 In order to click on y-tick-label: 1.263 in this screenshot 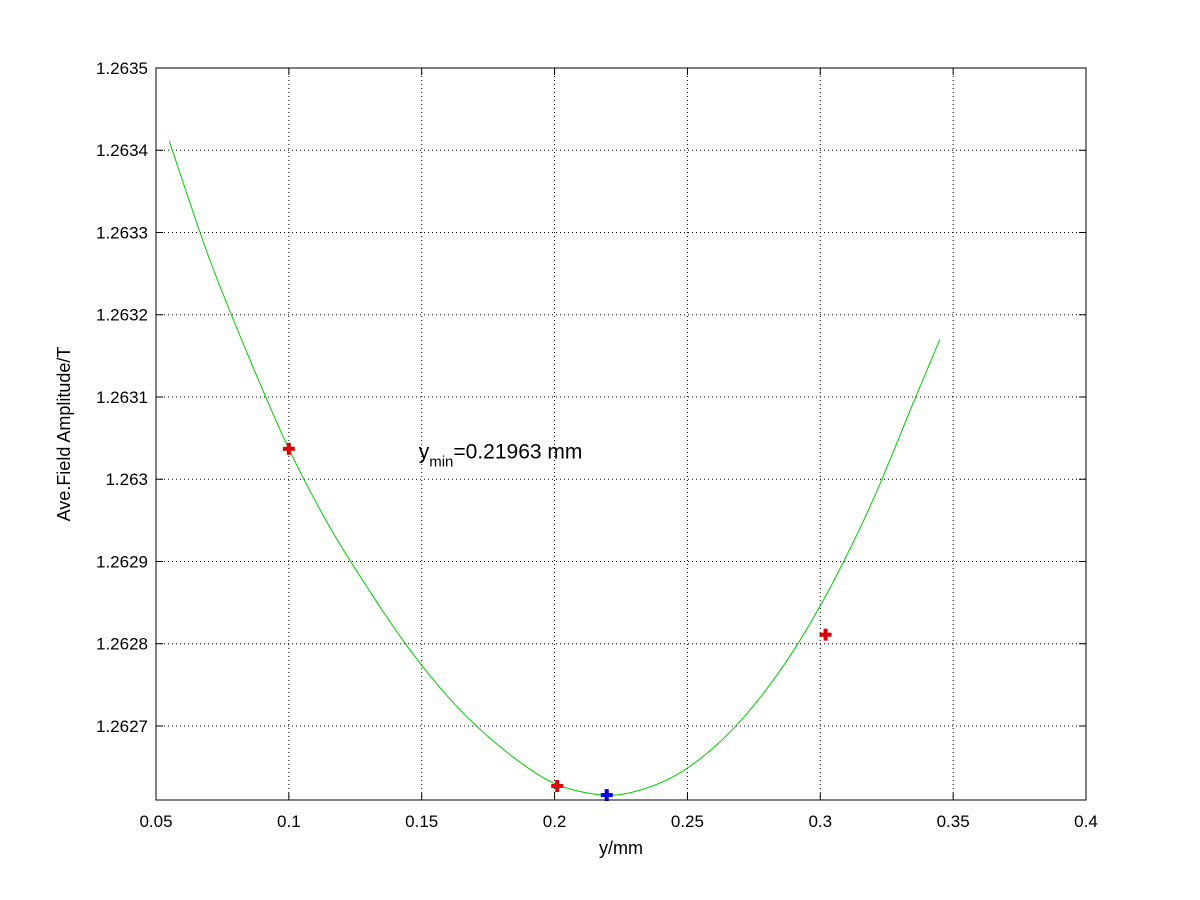, I will do `click(126, 479)`.